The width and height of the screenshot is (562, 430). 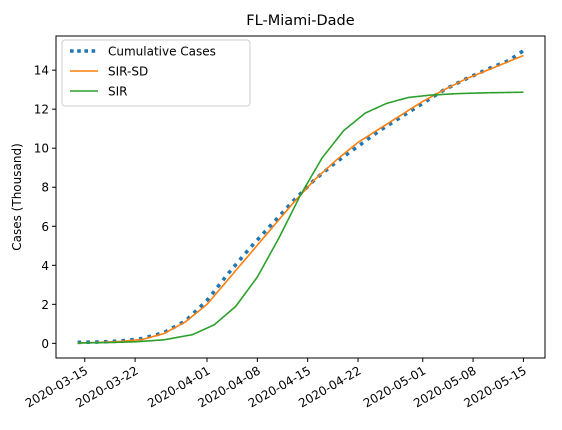 I want to click on legend-label-2: SIR, so click(x=118, y=92).